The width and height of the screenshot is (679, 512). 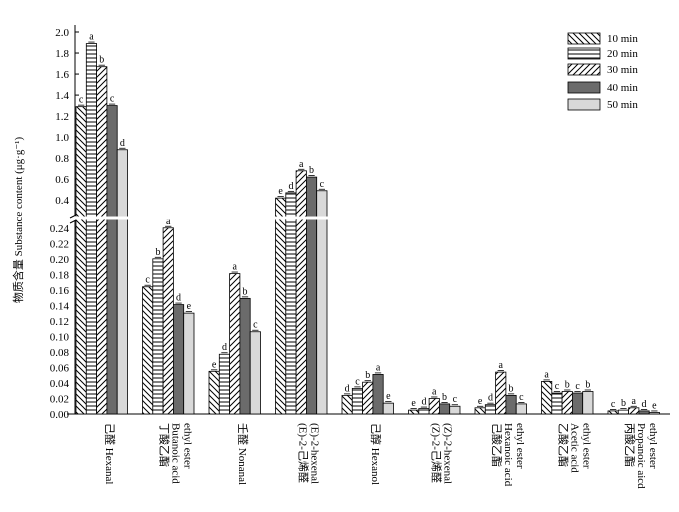 I want to click on legend-label-3: 30 min, so click(x=622, y=70).